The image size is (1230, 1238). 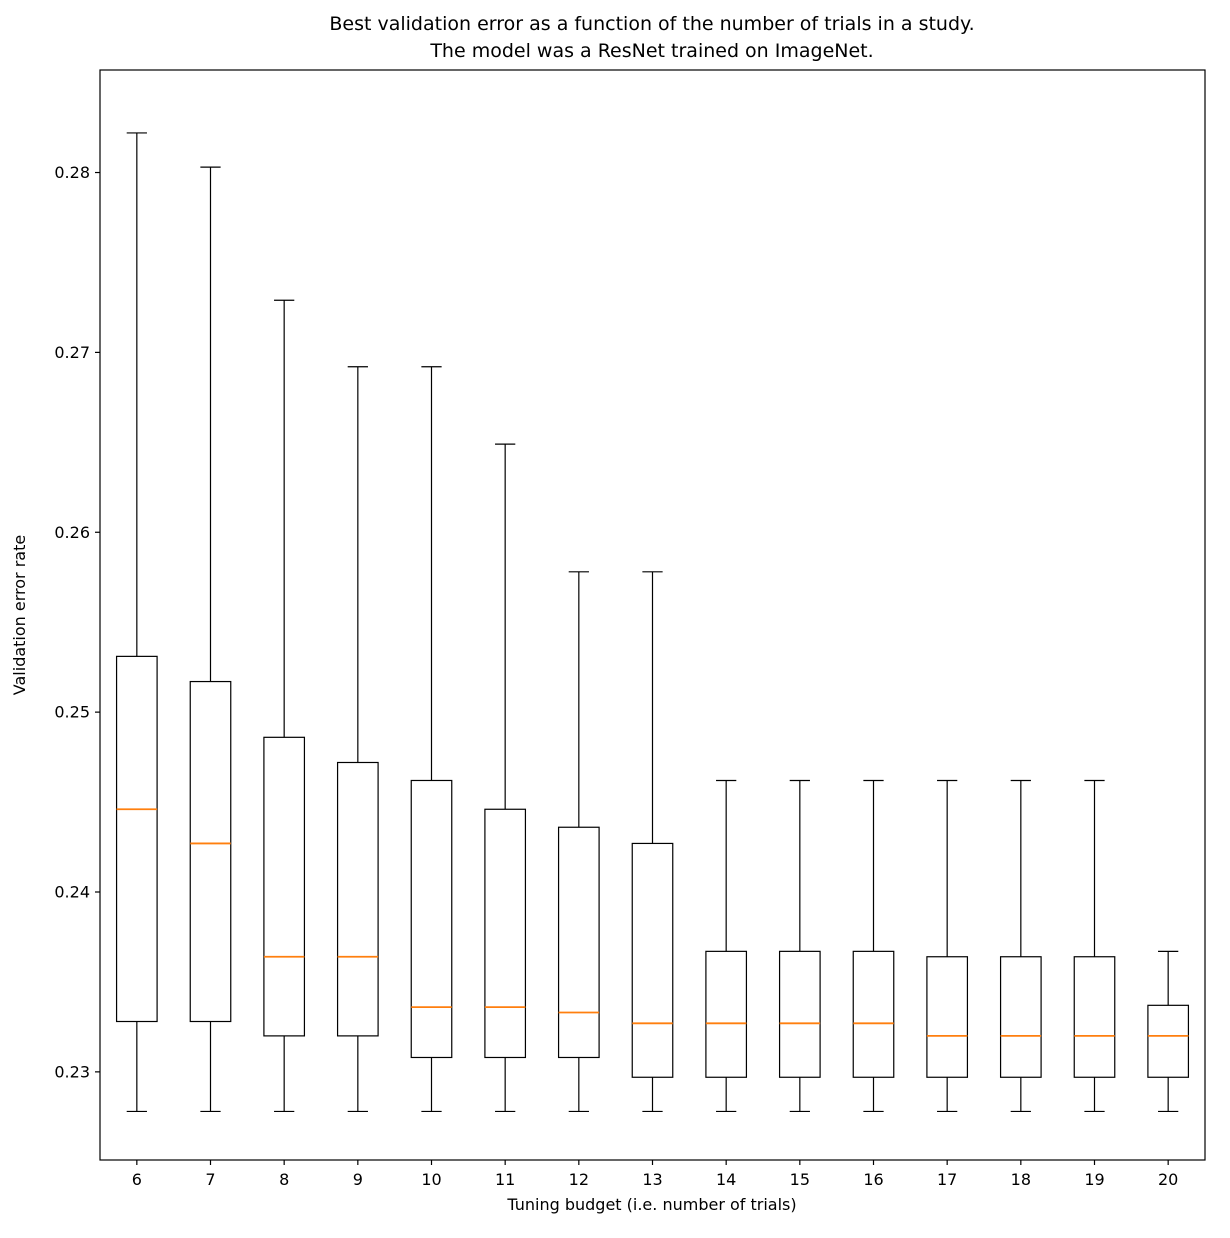 What do you see at coordinates (431, 1179) in the screenshot?
I see `x-tick-label: 10` at bounding box center [431, 1179].